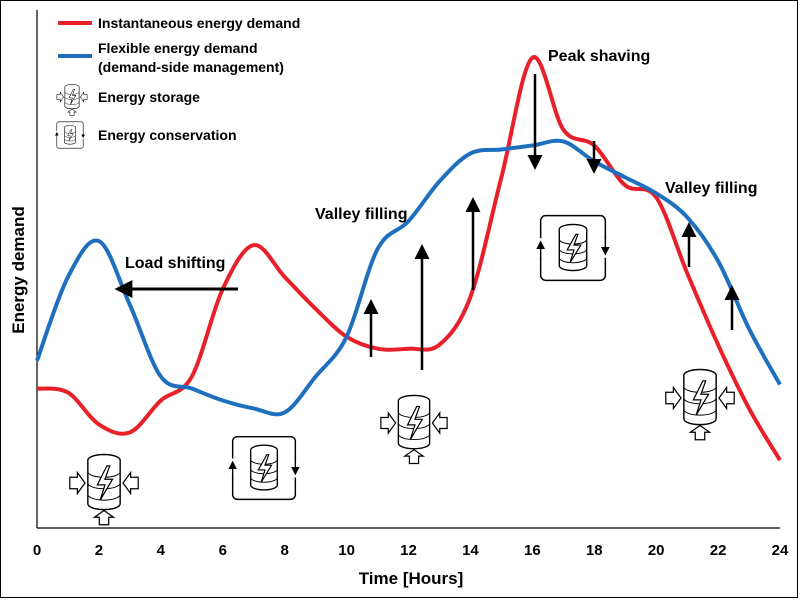  Describe the element at coordinates (470, 550) in the screenshot. I see `x-tick-label: 14` at that location.